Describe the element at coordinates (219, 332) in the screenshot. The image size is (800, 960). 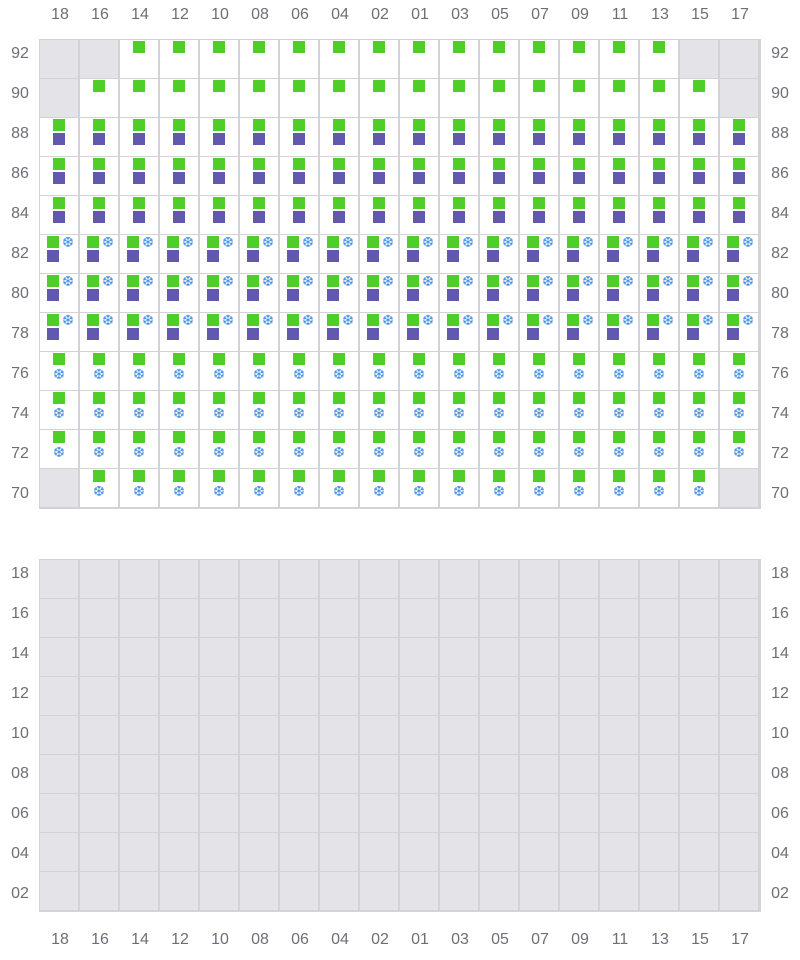
I see `slot-78-10: ❆` at that location.